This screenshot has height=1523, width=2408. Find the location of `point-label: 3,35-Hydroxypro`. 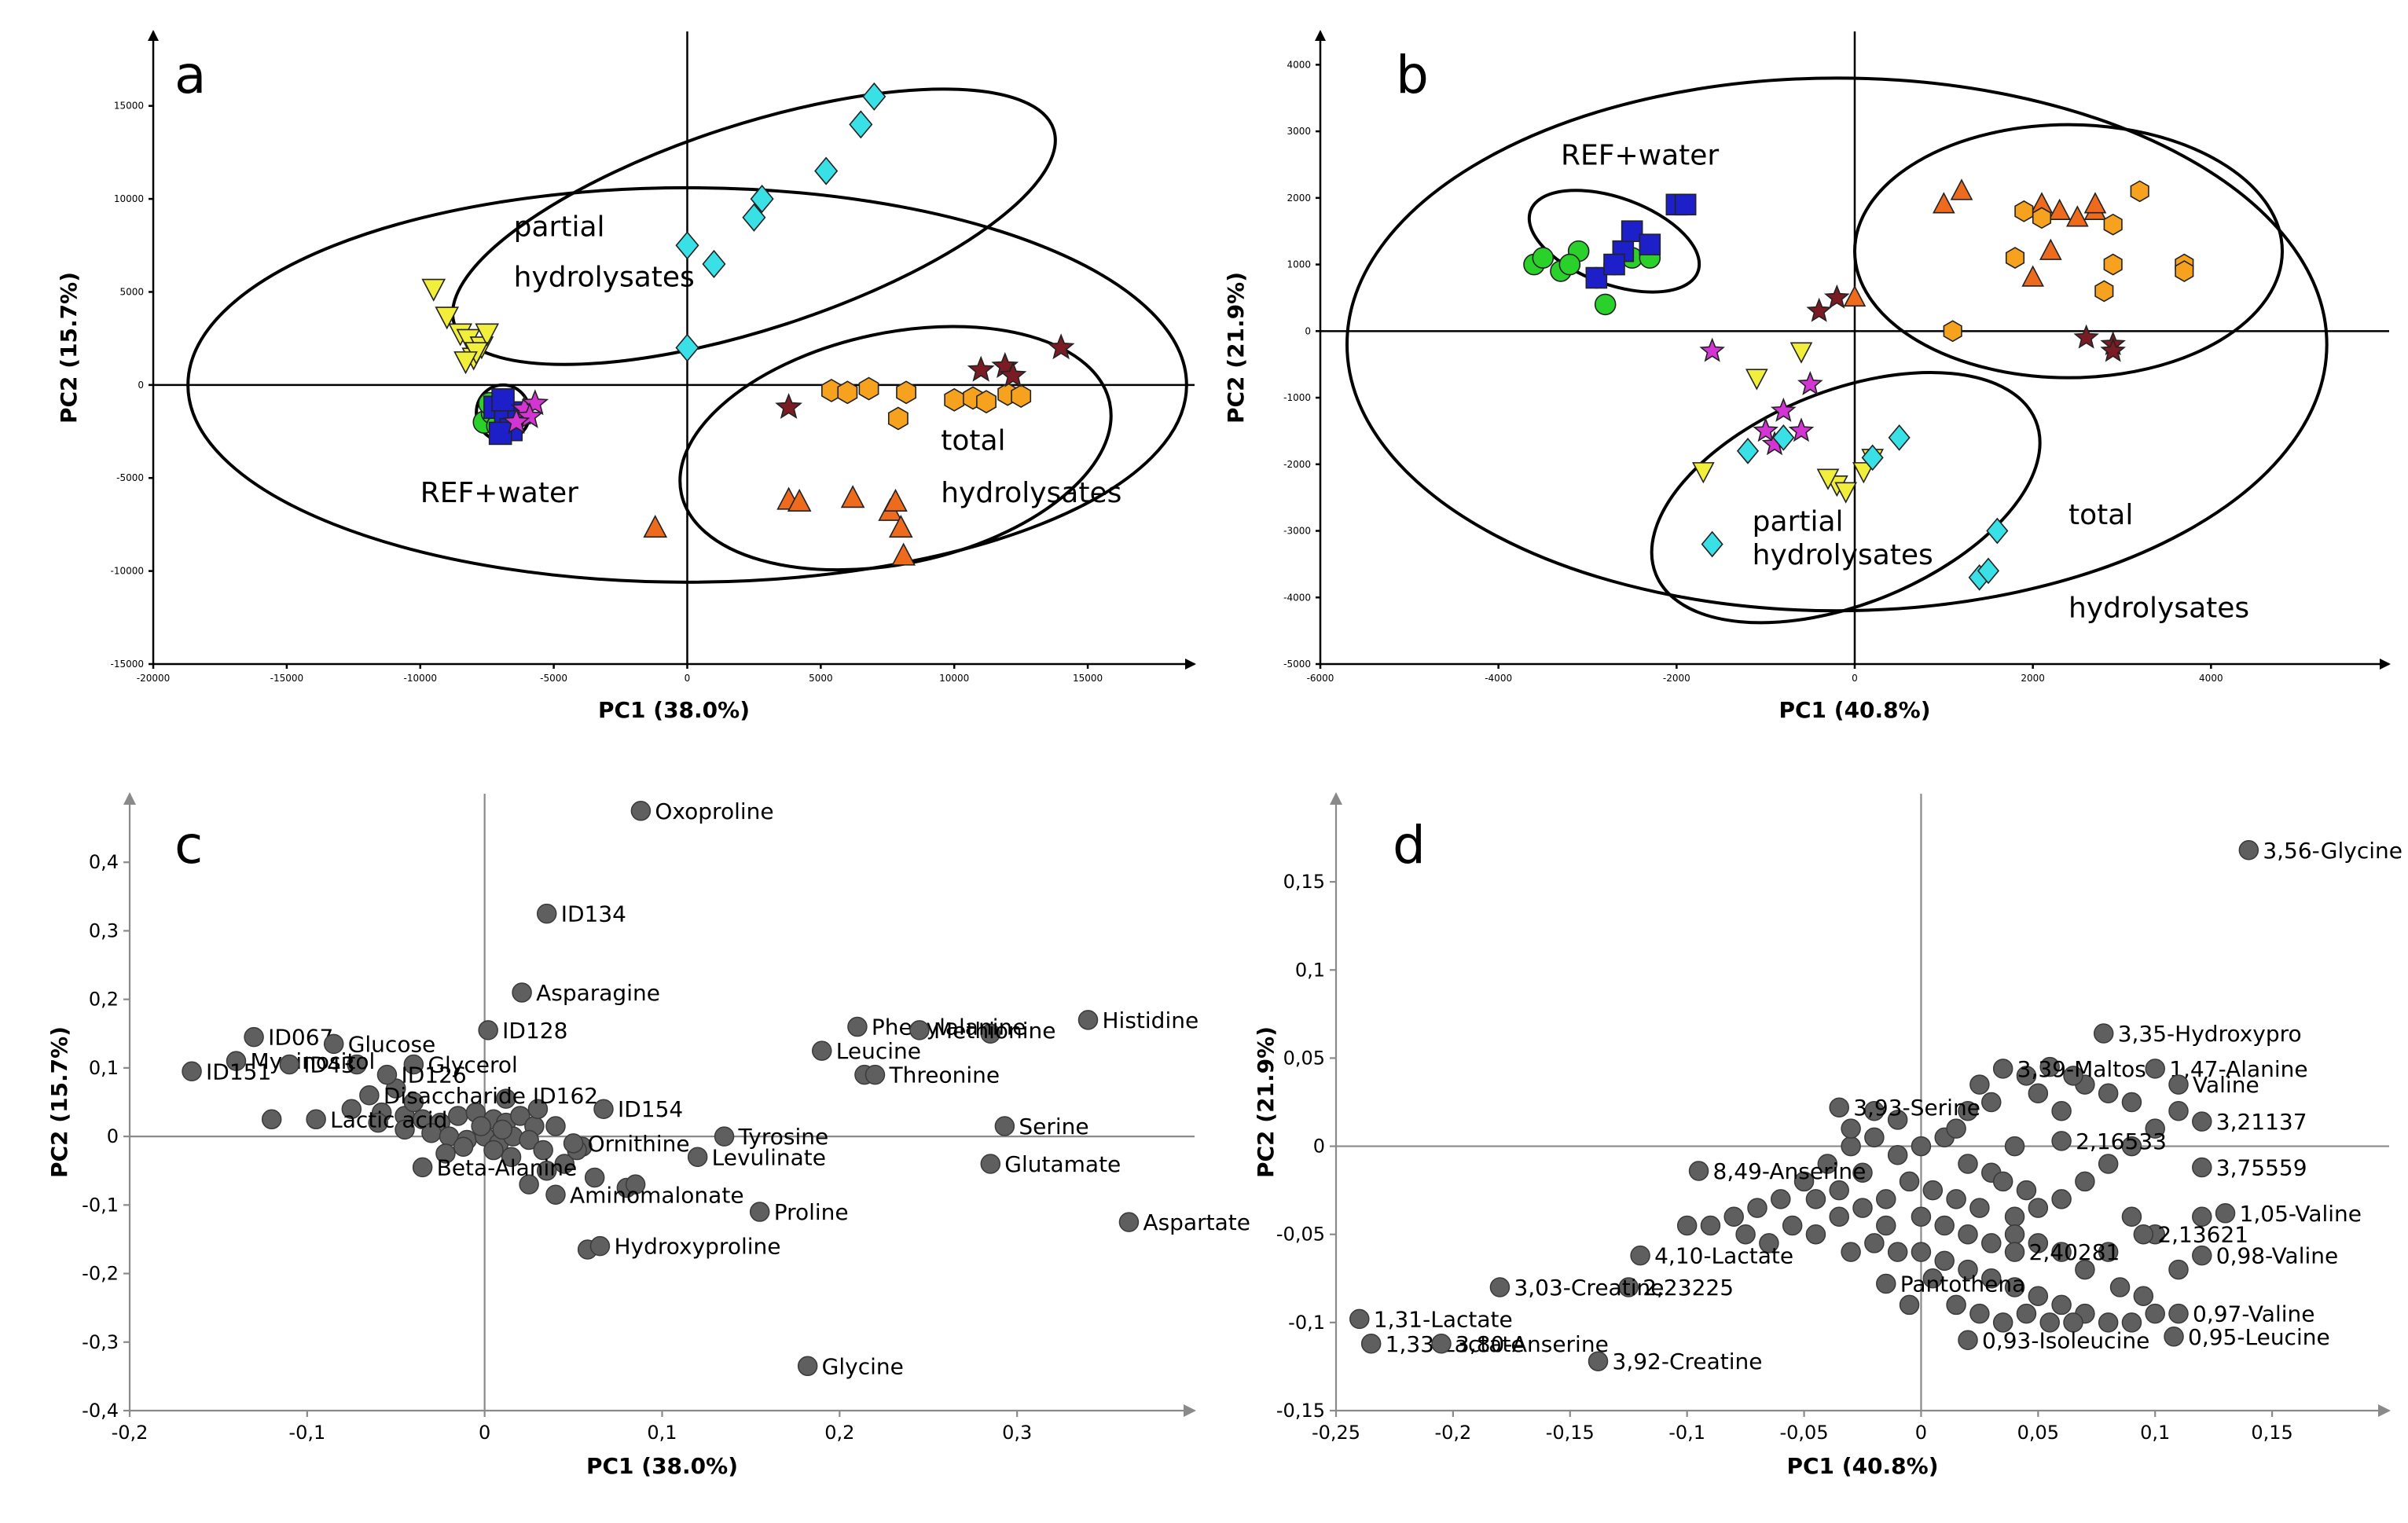

point-label: 3,35-Hydroxypro is located at coordinates (2210, 1034).